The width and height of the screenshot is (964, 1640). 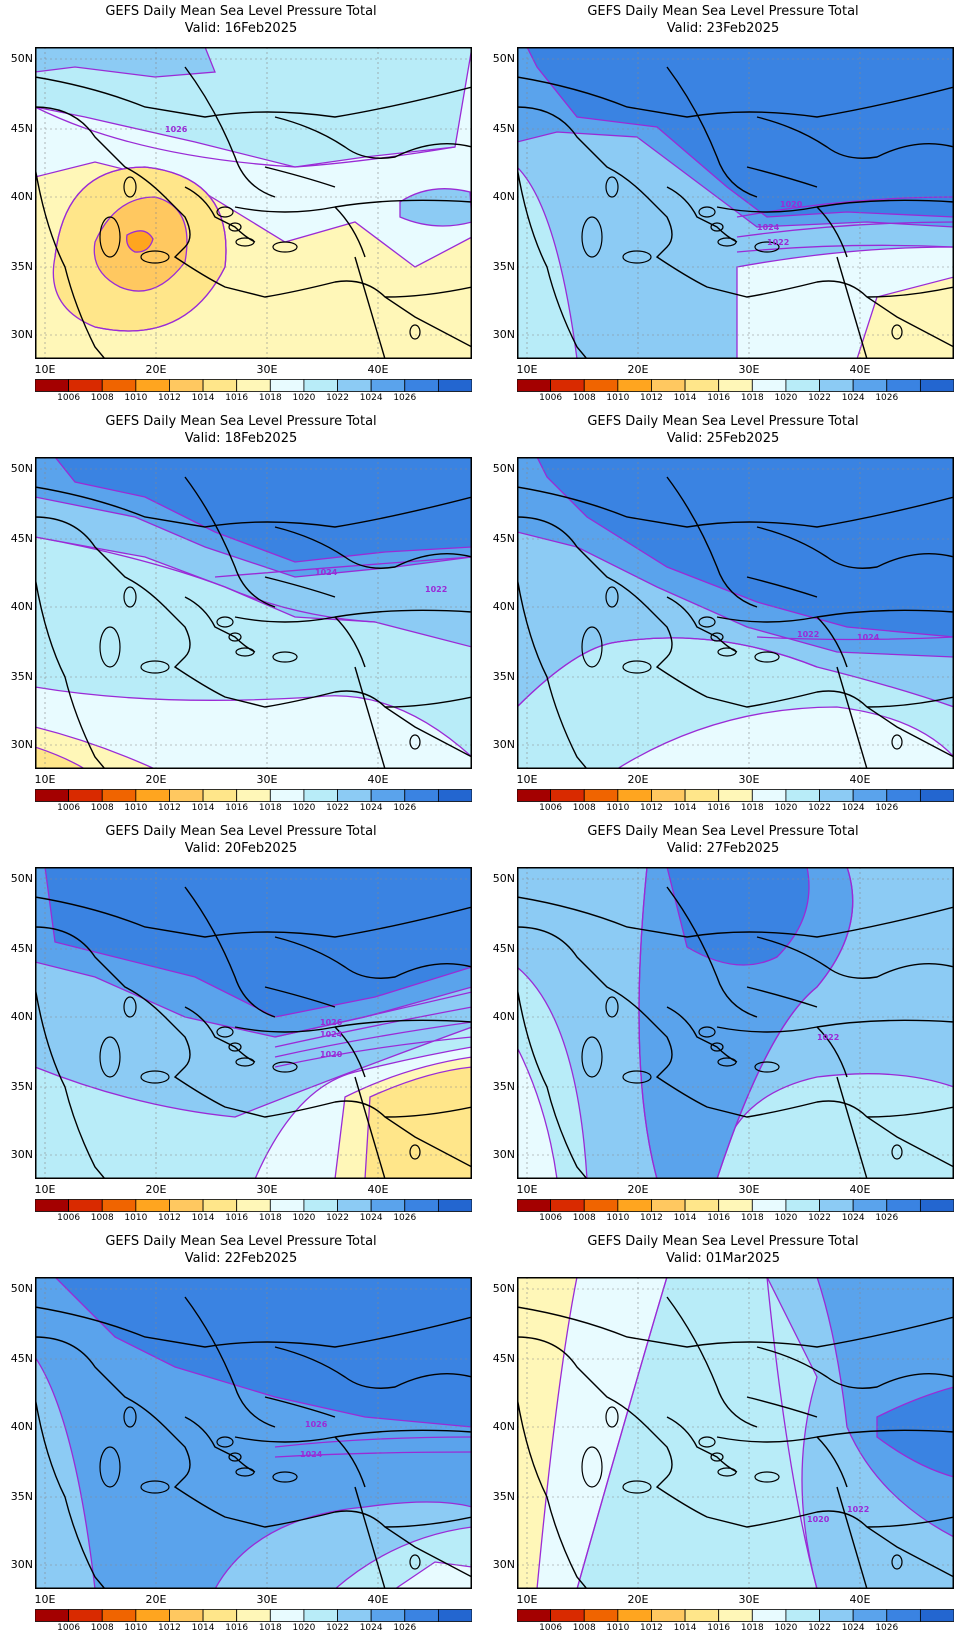 I want to click on color-scale-label: 1012, so click(x=651, y=808).